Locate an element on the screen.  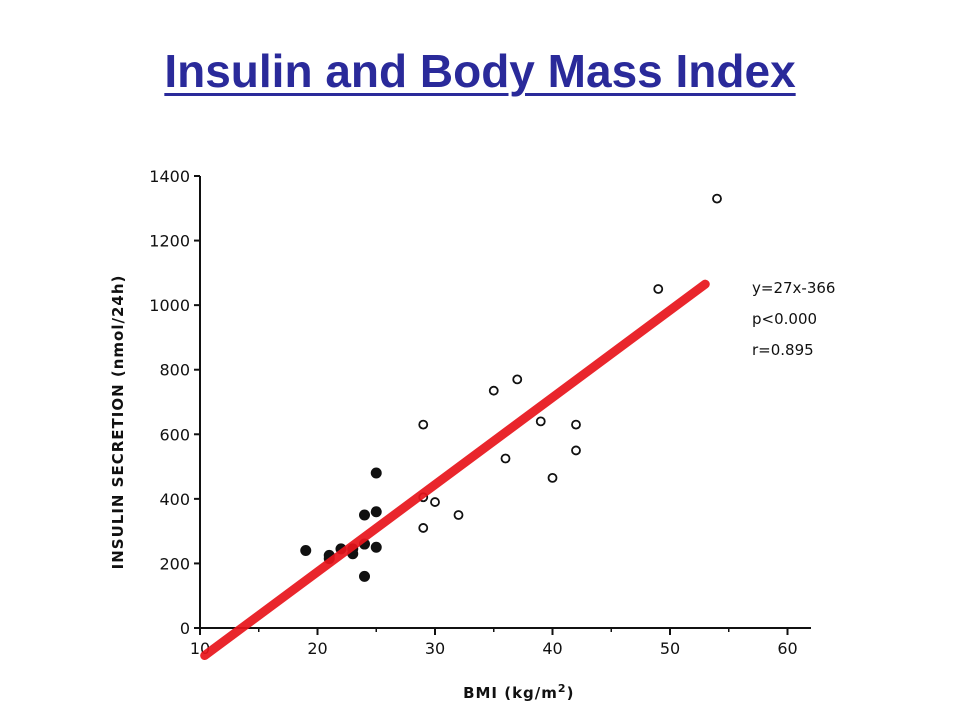
annotation-1: p<0.000 is located at coordinates (784, 319).